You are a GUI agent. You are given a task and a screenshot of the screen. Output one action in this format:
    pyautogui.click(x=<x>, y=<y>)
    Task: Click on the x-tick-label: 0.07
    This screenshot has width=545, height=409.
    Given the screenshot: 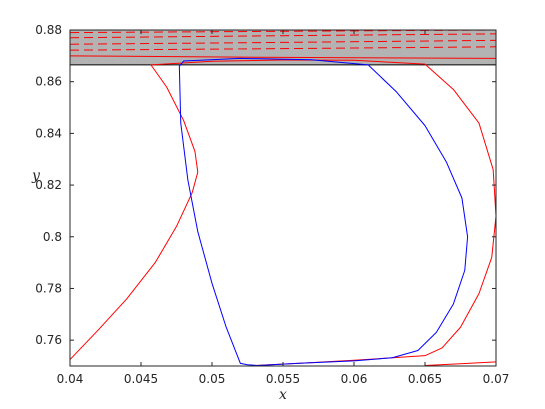 What is the action you would take?
    pyautogui.click(x=496, y=379)
    